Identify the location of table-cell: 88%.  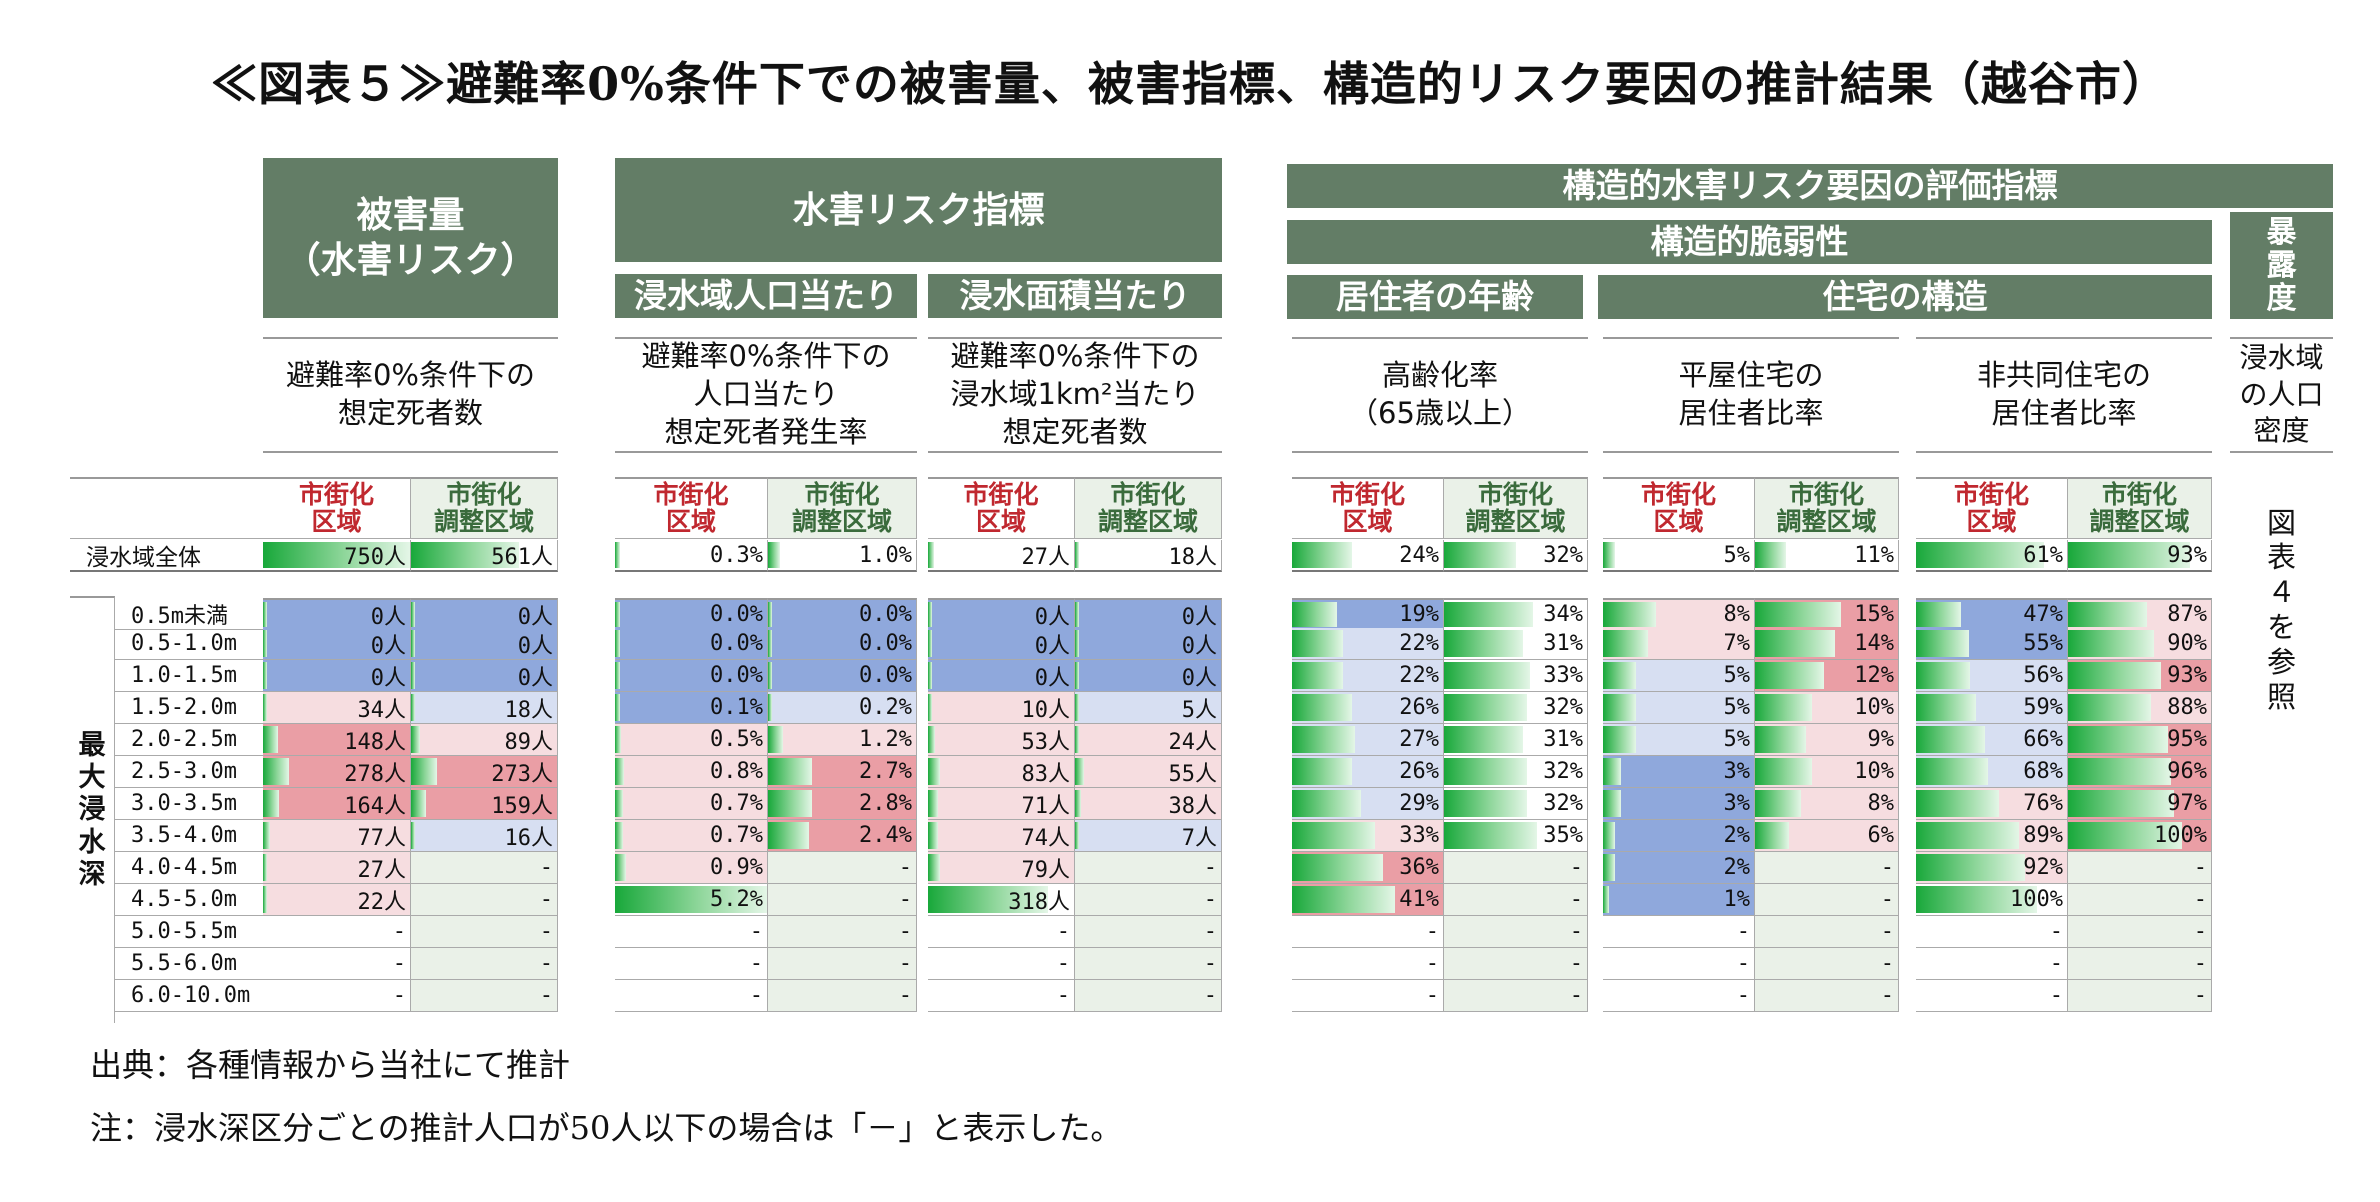
(2140, 708).